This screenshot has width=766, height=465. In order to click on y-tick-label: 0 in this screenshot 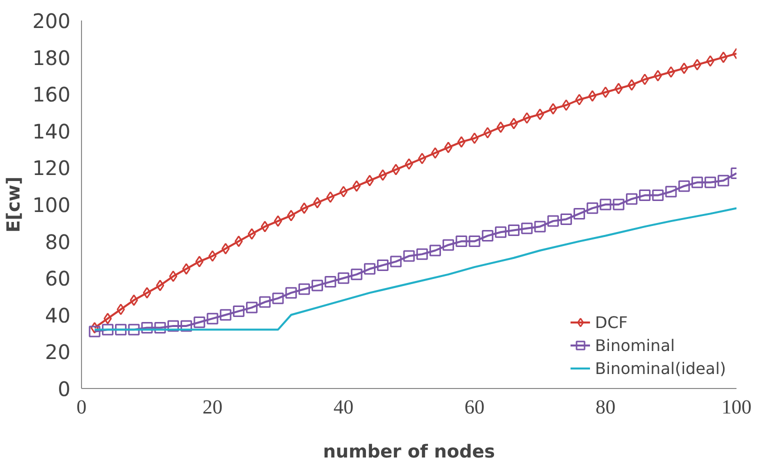, I will do `click(64, 389)`.